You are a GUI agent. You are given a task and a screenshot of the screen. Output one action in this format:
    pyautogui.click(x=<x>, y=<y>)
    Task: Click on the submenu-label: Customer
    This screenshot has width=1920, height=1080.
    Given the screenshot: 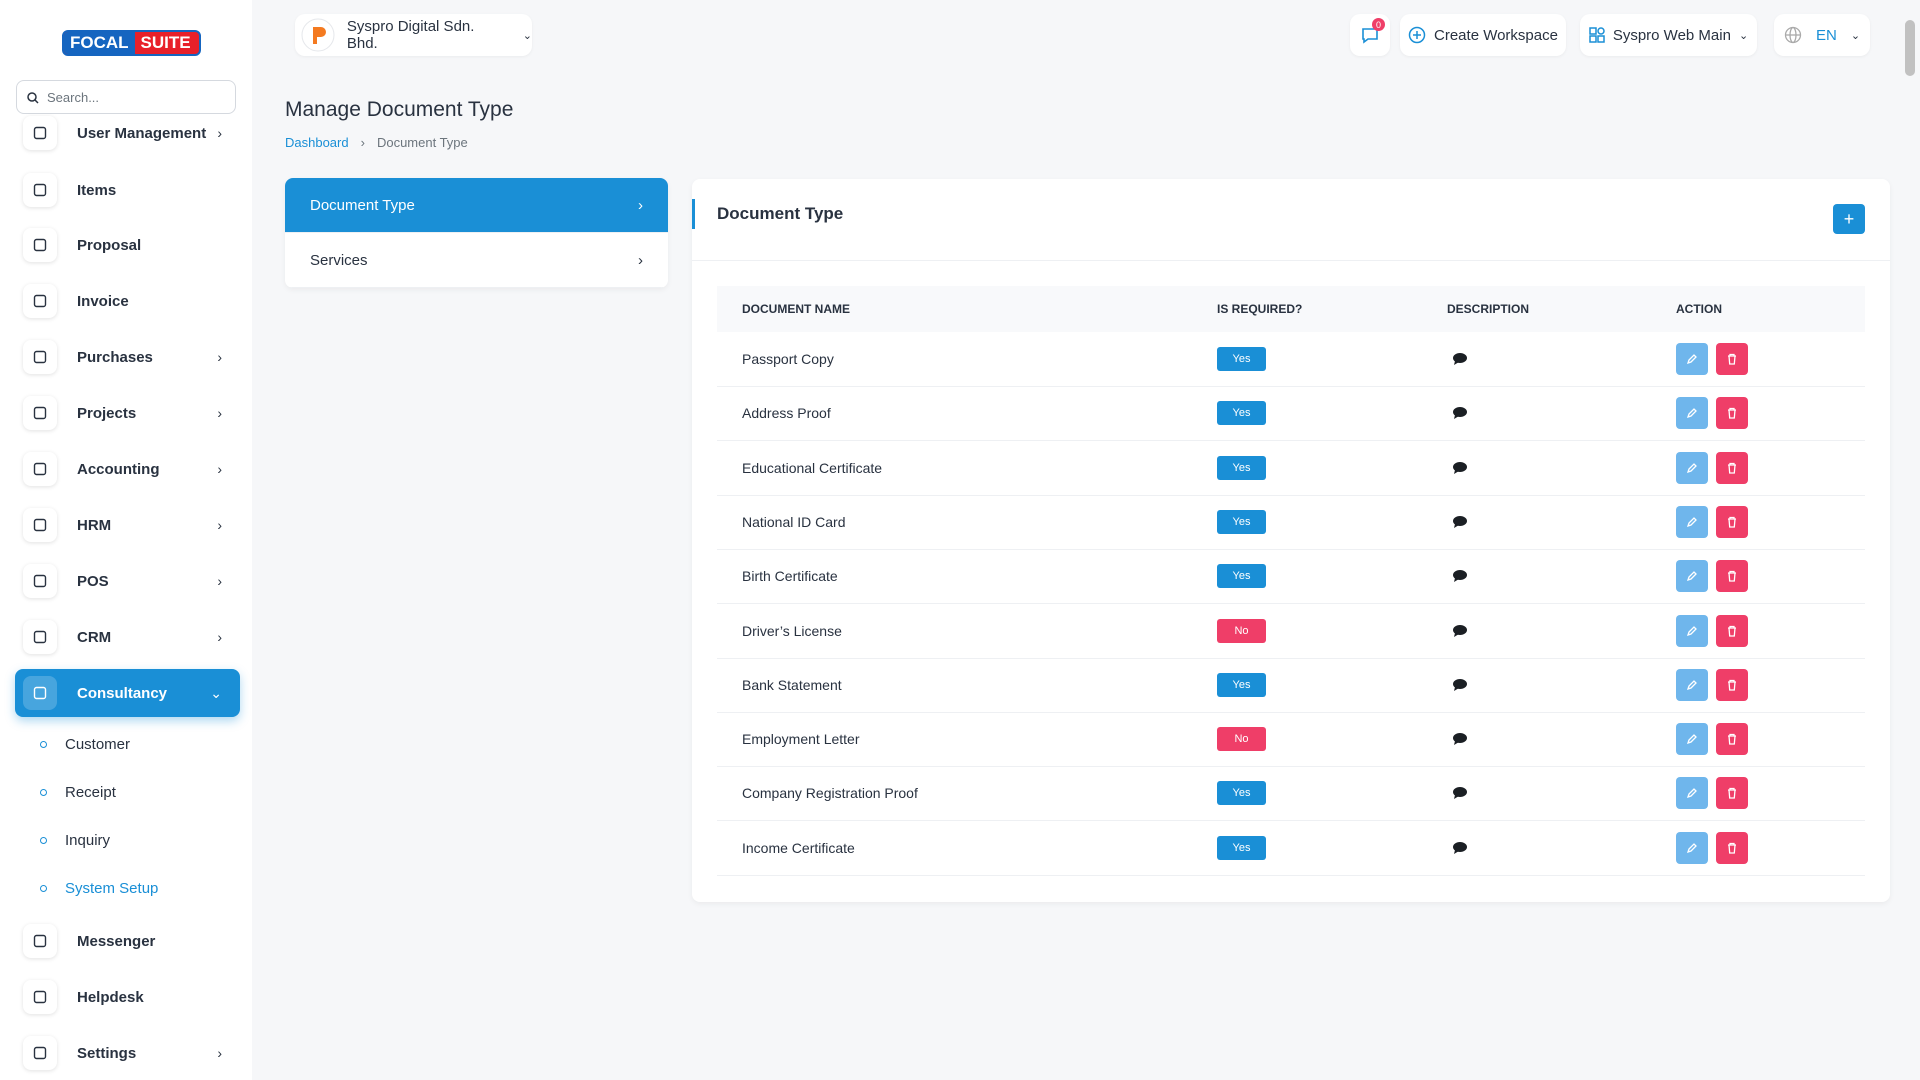 What is the action you would take?
    pyautogui.click(x=98, y=744)
    